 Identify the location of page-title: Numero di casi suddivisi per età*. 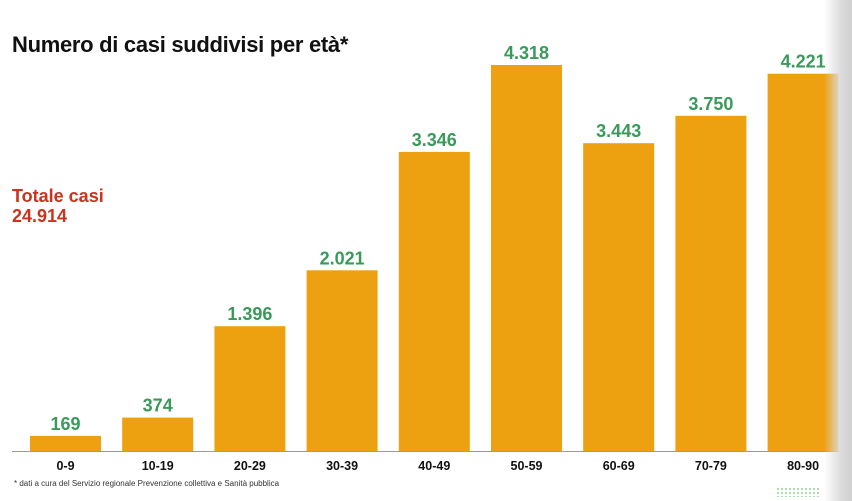
(180, 44).